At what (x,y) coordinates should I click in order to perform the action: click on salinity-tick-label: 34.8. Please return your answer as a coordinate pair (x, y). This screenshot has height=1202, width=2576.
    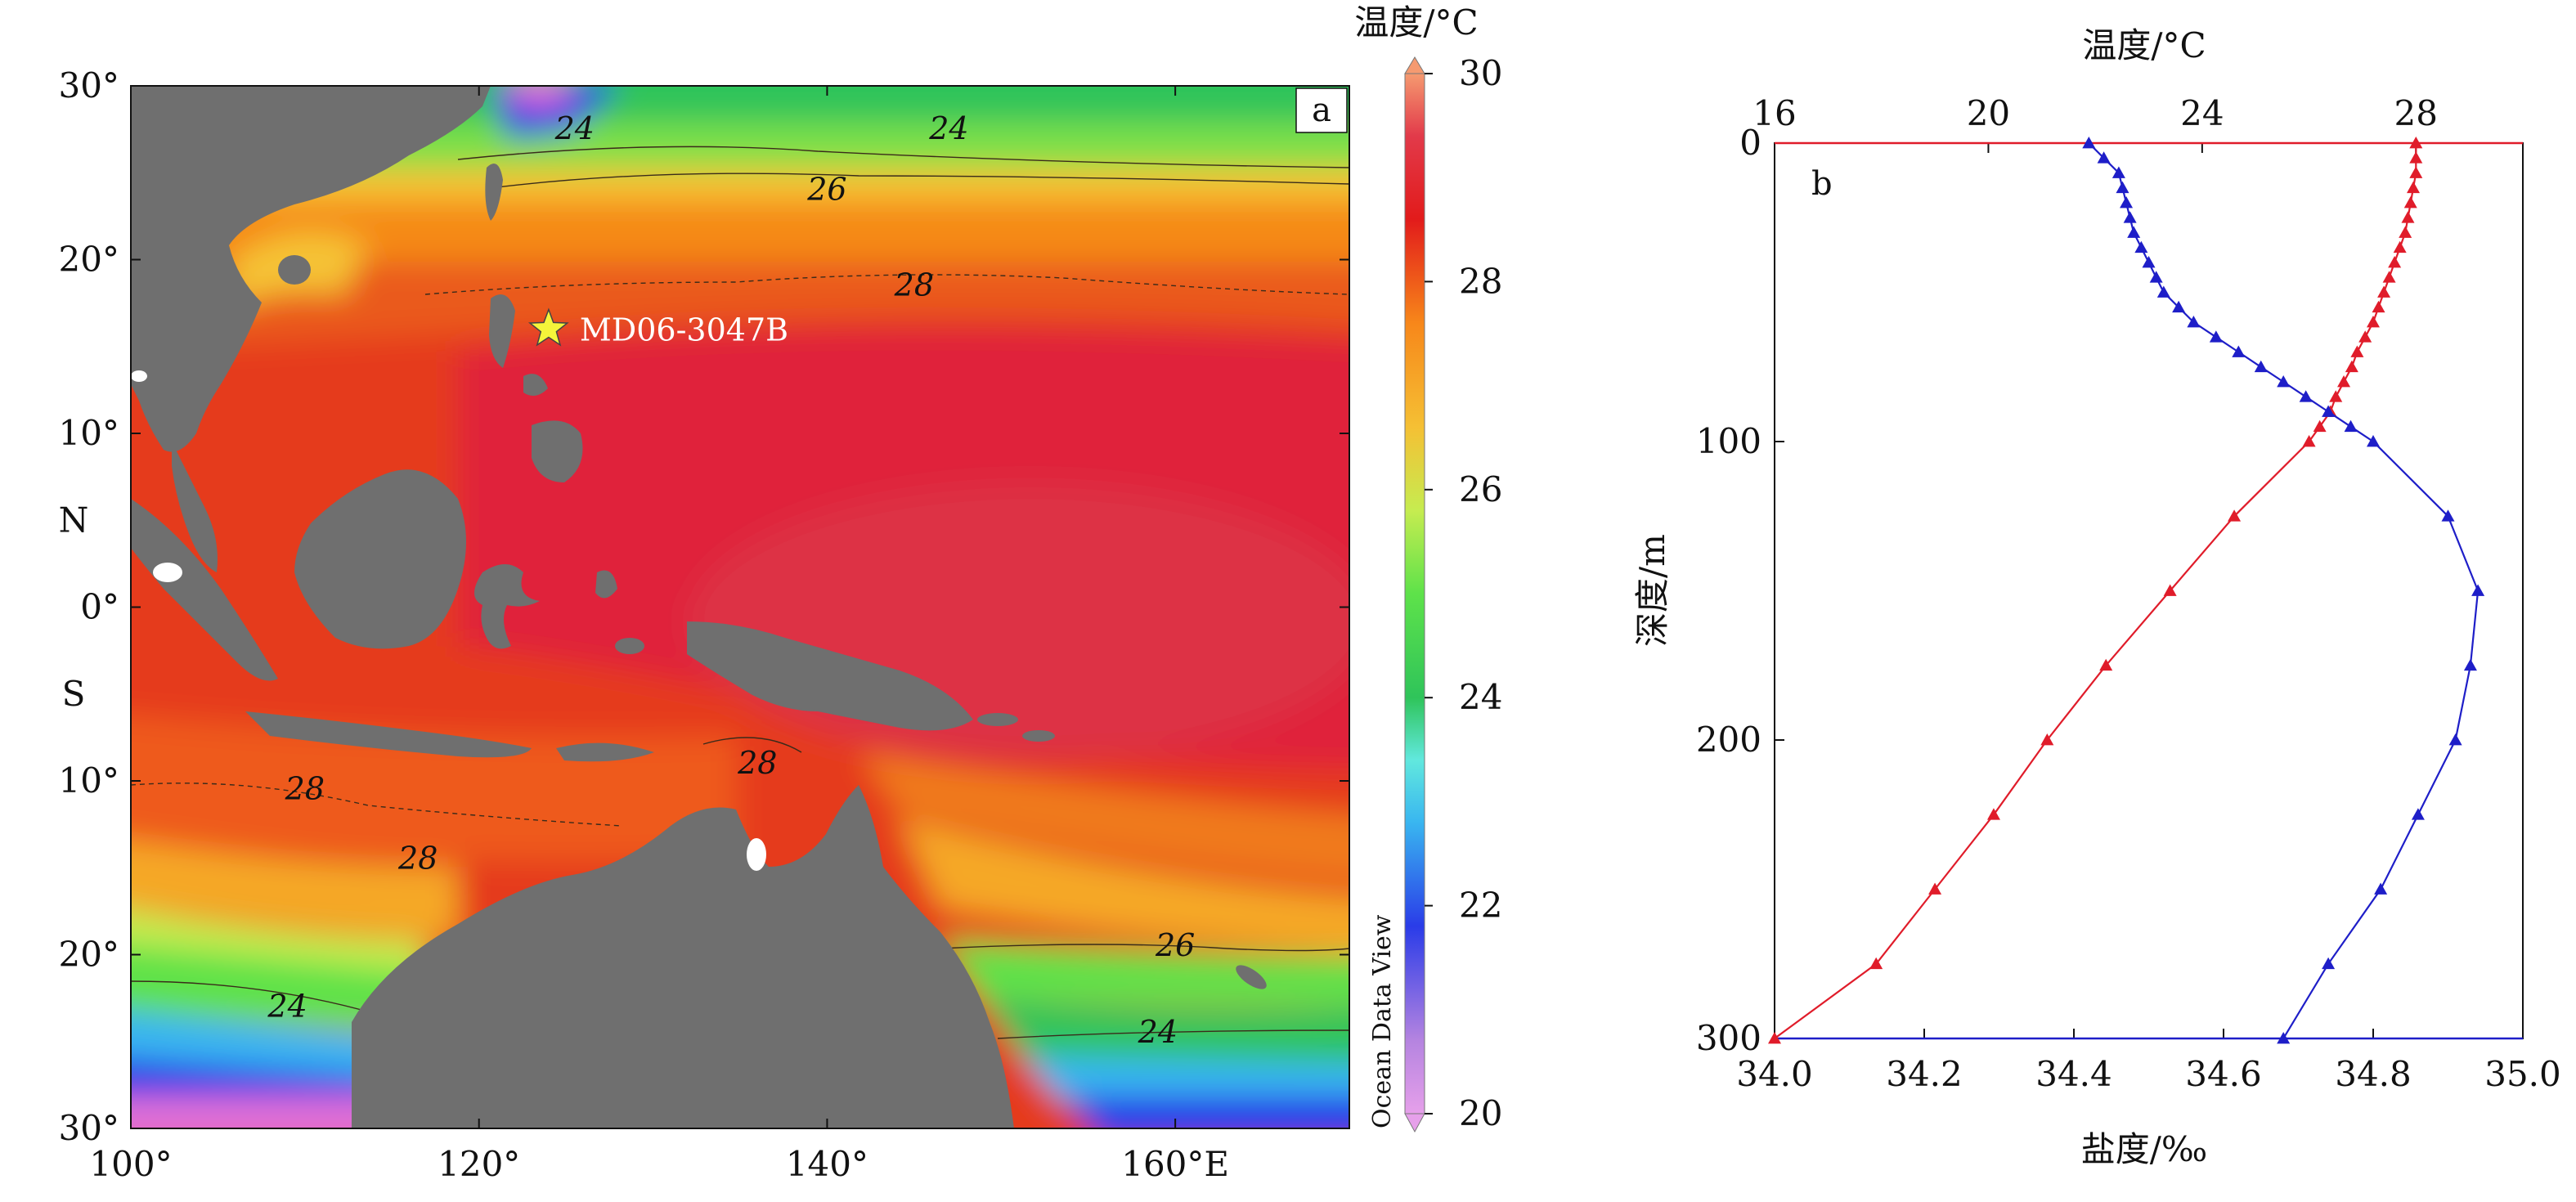
    Looking at the image, I should click on (2374, 1074).